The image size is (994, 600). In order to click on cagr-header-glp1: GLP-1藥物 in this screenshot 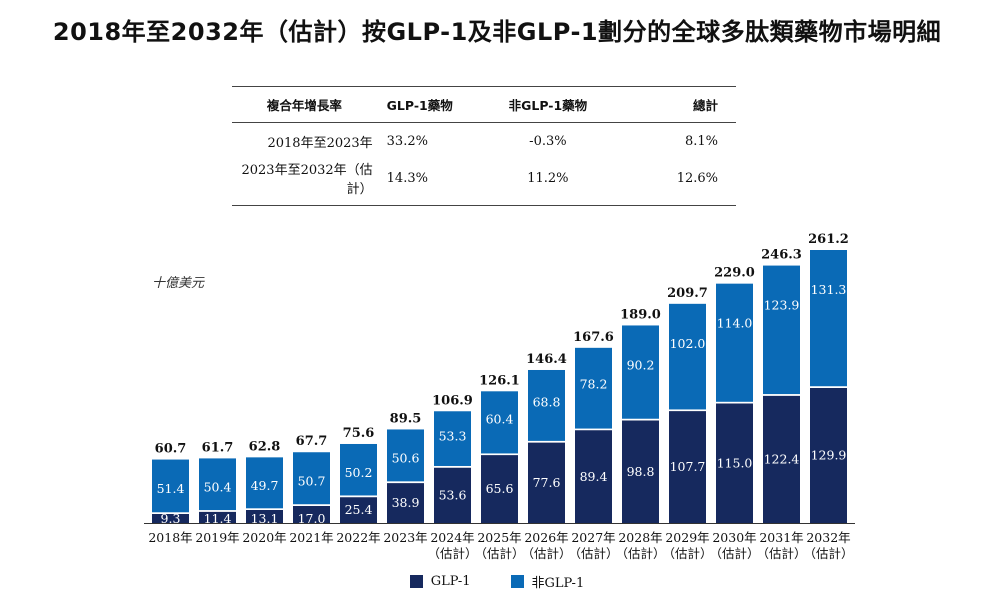, I will do `click(426, 104)`.